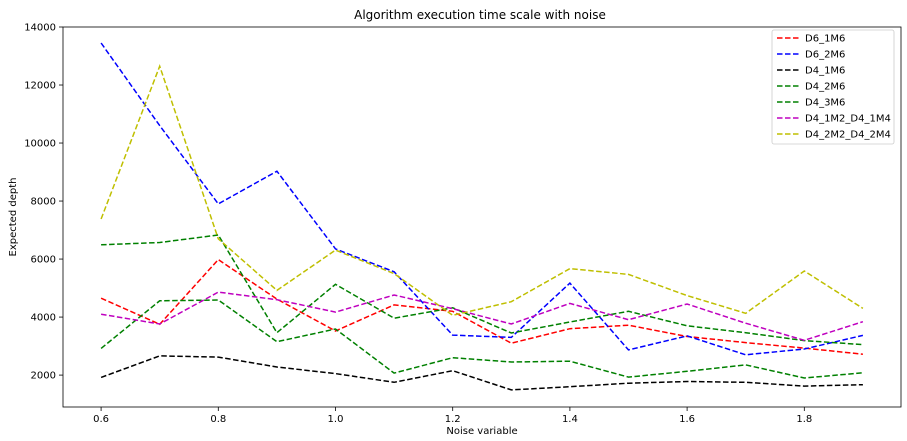 The image size is (907, 441). I want to click on x-tick-label: 0.6, so click(101, 419).